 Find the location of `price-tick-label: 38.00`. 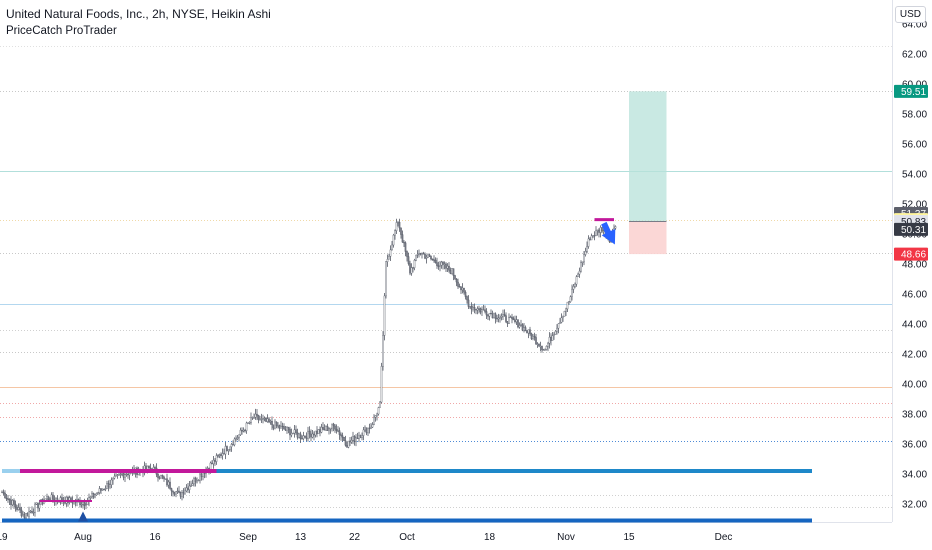

price-tick-label: 38.00 is located at coordinates (914, 415).